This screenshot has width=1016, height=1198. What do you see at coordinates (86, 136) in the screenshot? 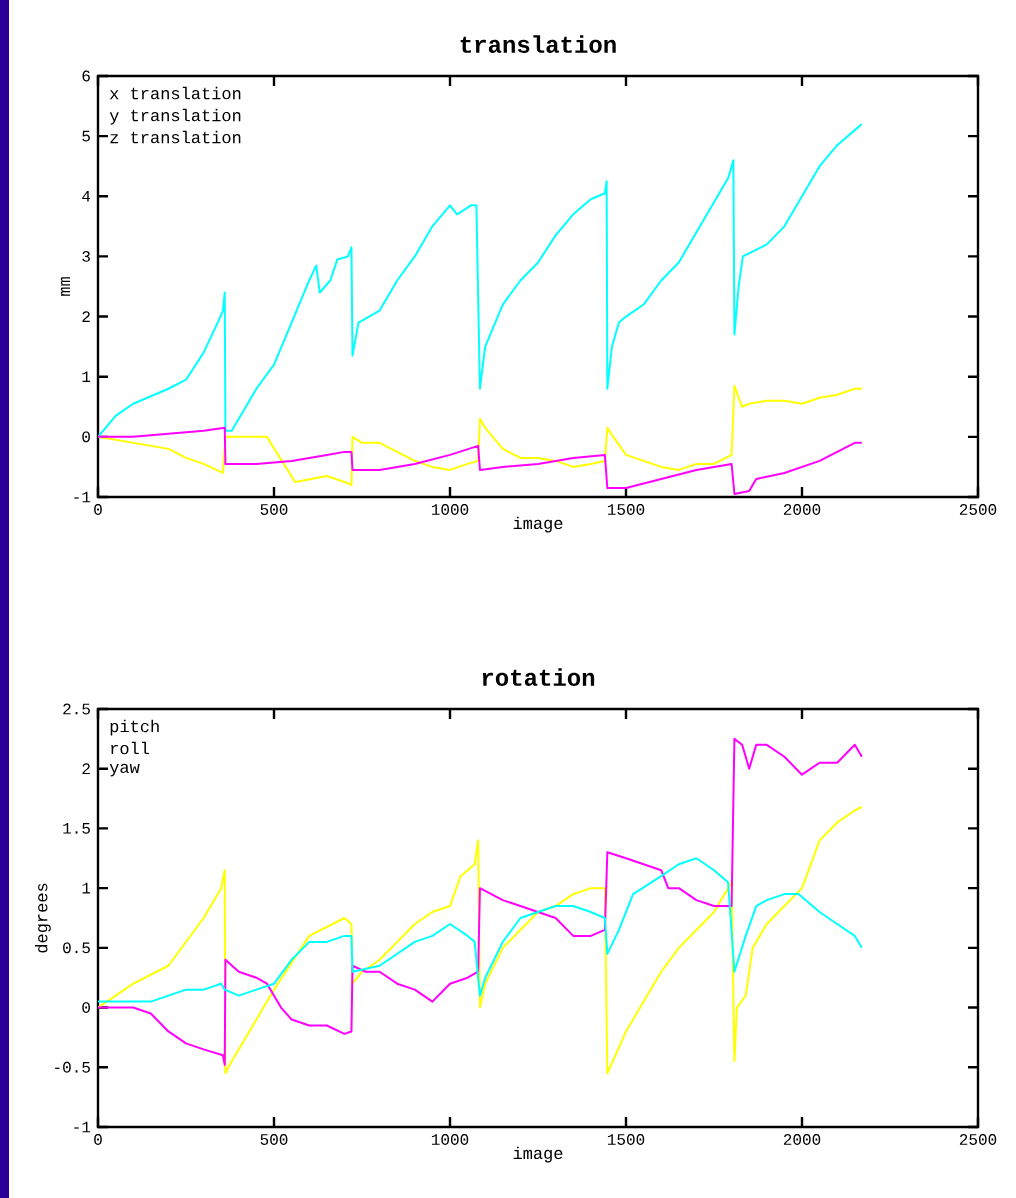
I see `y-tick-label: 5` at bounding box center [86, 136].